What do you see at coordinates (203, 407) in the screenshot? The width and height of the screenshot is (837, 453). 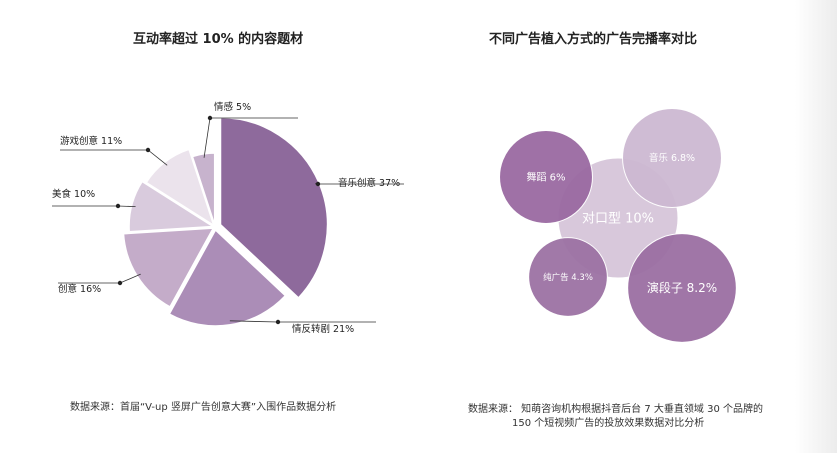 I see `pie-source-note: 数据来源：首届“V-up 竖屏广告创意大赛”入围作品数据分析` at bounding box center [203, 407].